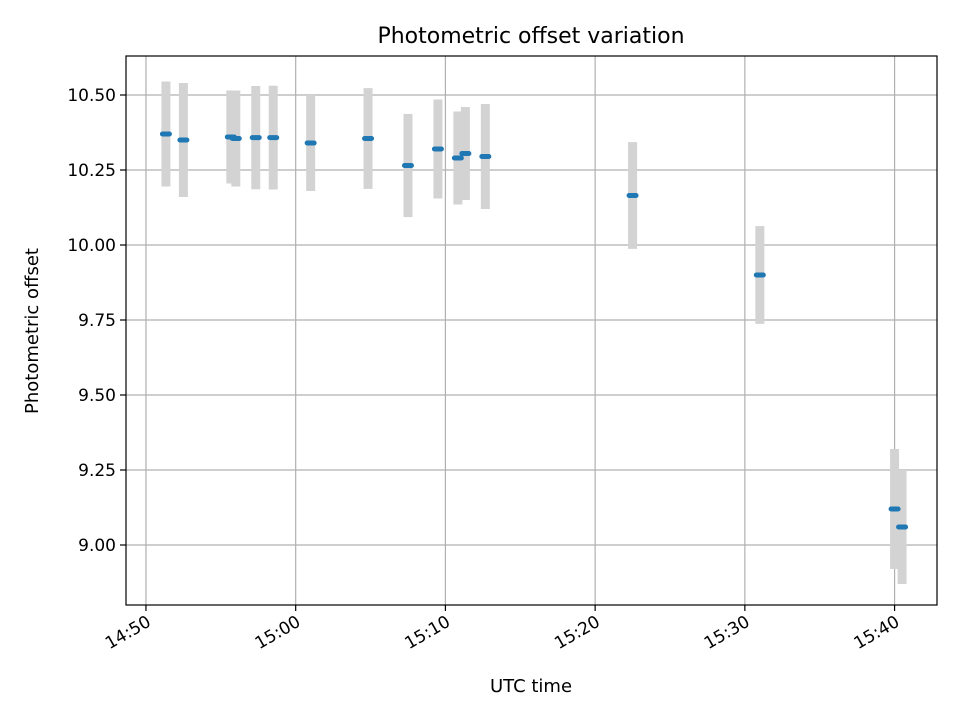 This screenshot has width=960, height=720. Describe the element at coordinates (427, 633) in the screenshot. I see `x-tick-label: 15:10` at that location.